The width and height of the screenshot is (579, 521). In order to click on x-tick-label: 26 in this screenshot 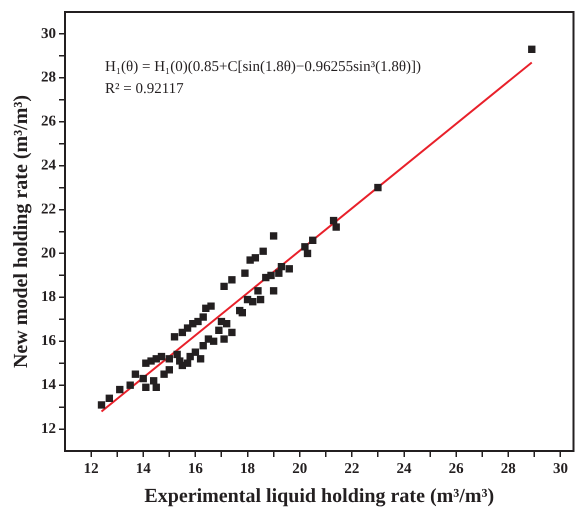, I will do `click(456, 468)`.